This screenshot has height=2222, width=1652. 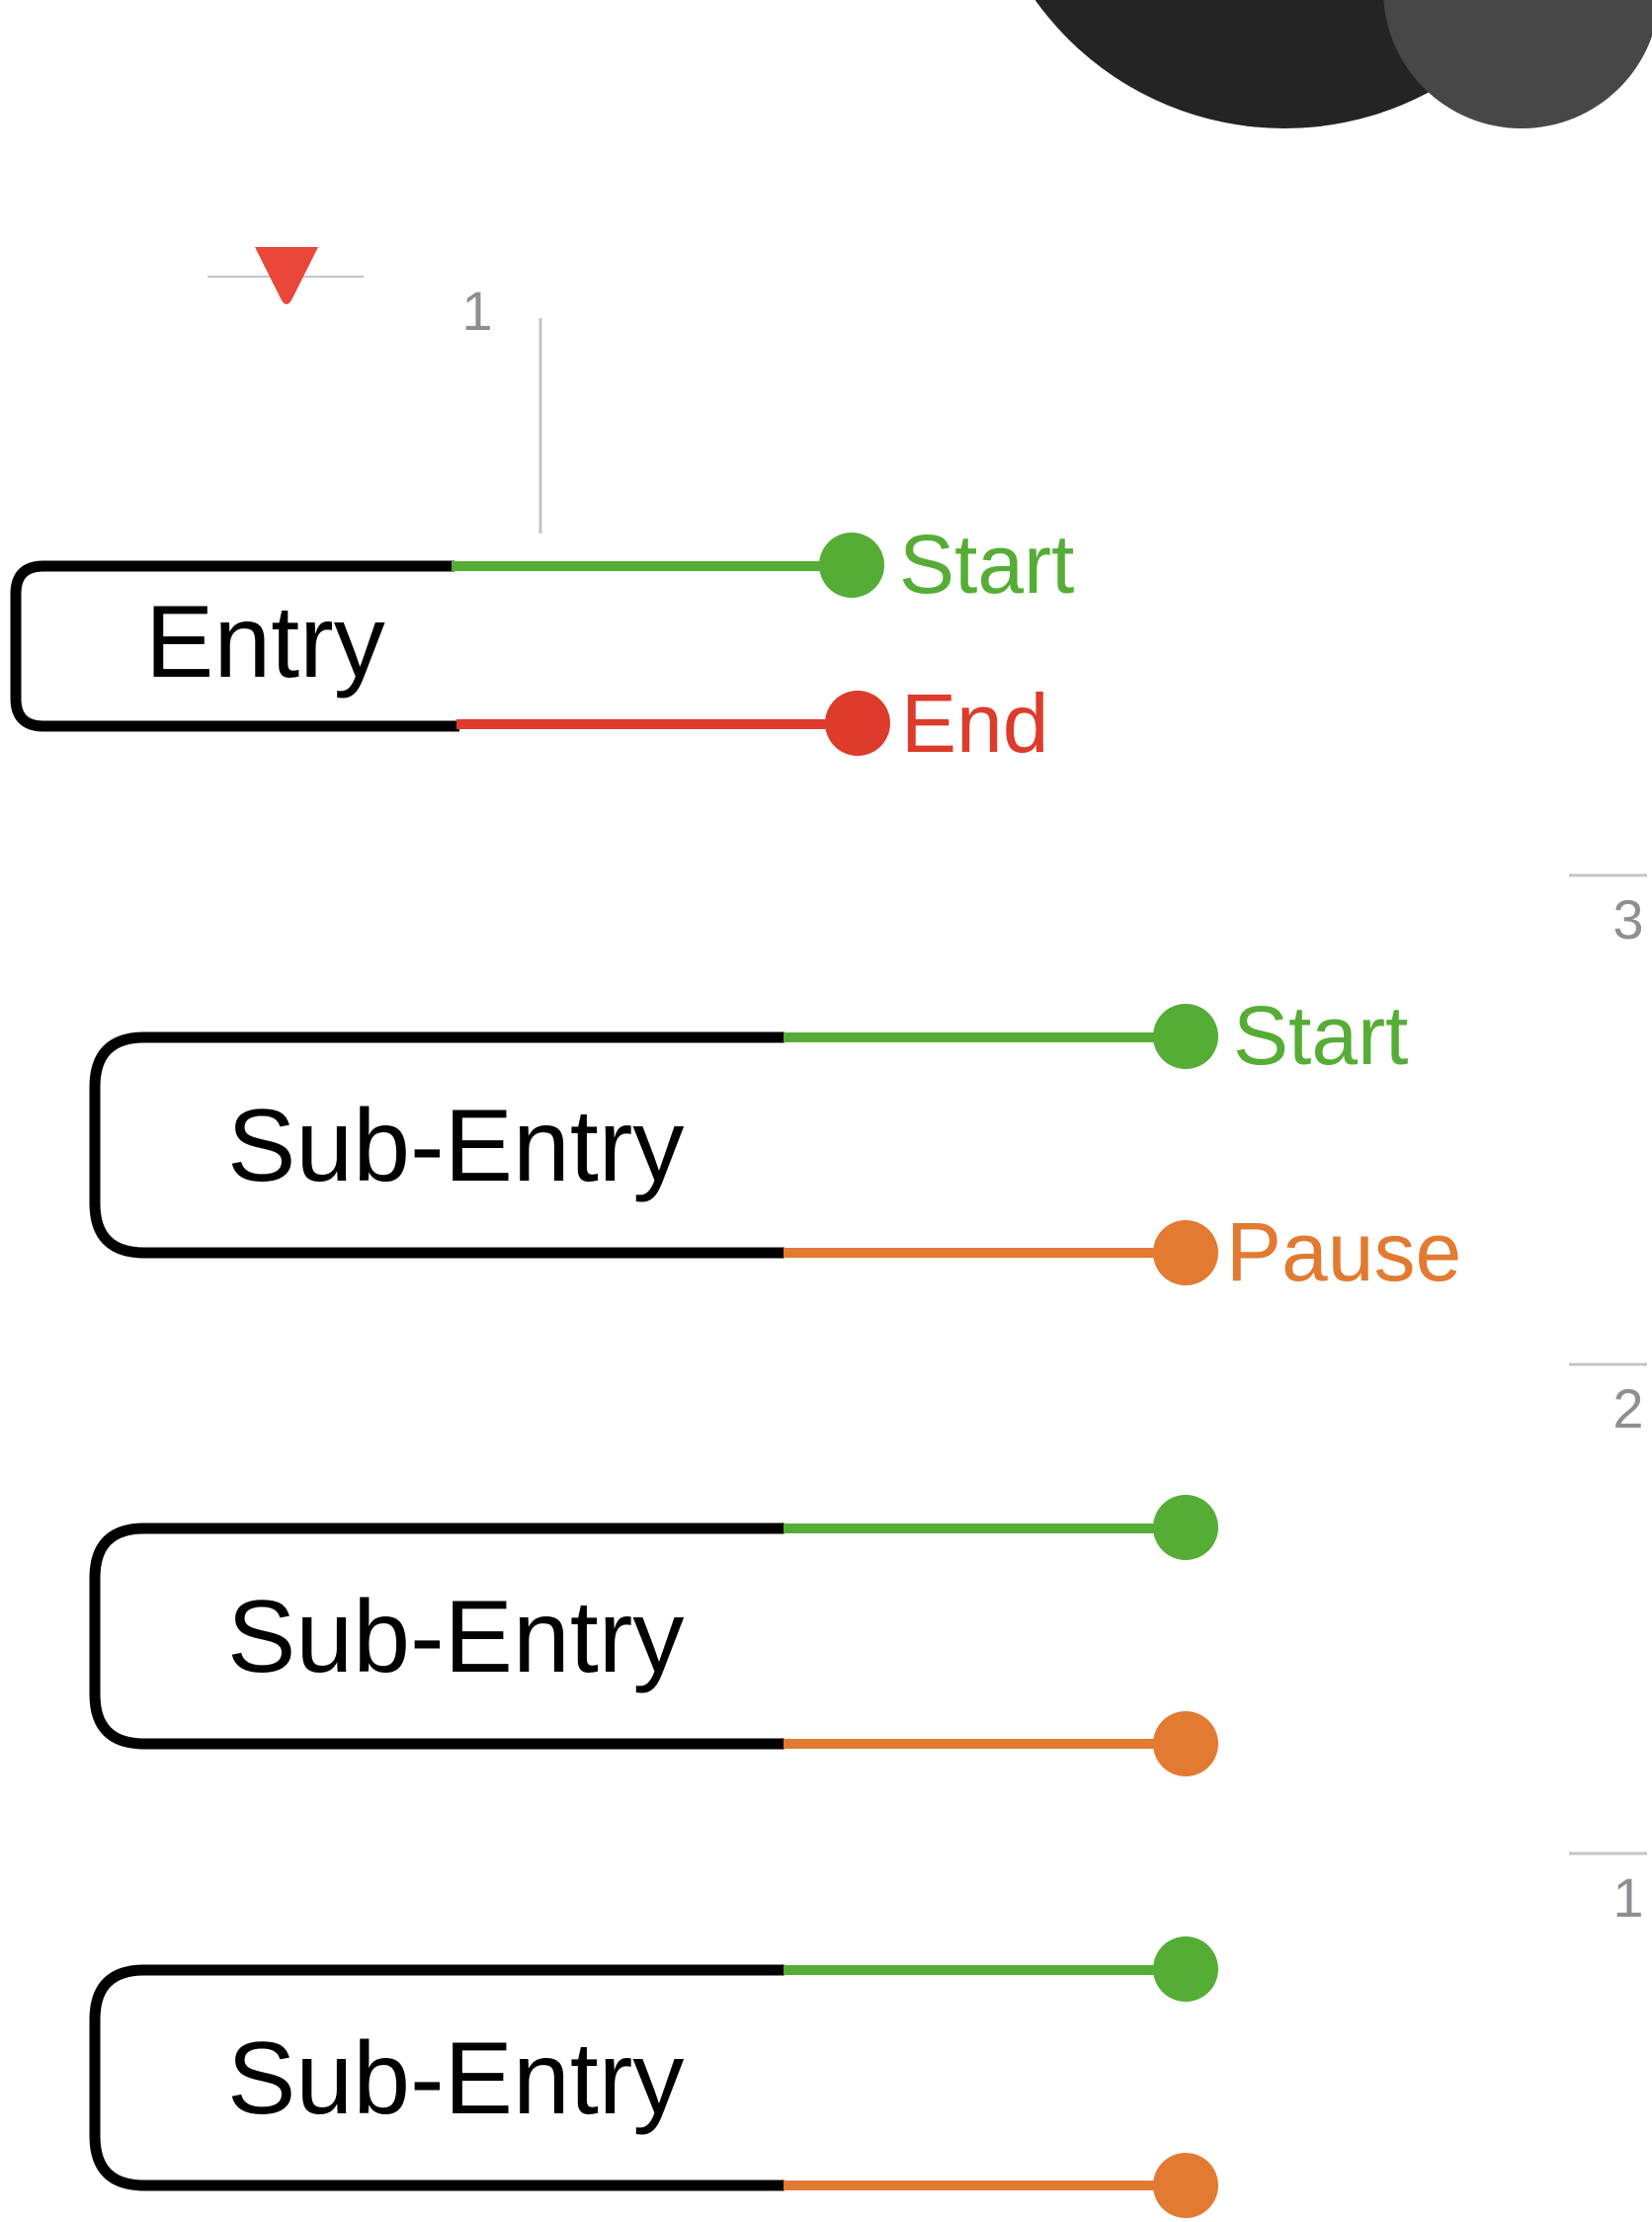 I want to click on sub-entry-pause-label: Pause, so click(x=1343, y=1251).